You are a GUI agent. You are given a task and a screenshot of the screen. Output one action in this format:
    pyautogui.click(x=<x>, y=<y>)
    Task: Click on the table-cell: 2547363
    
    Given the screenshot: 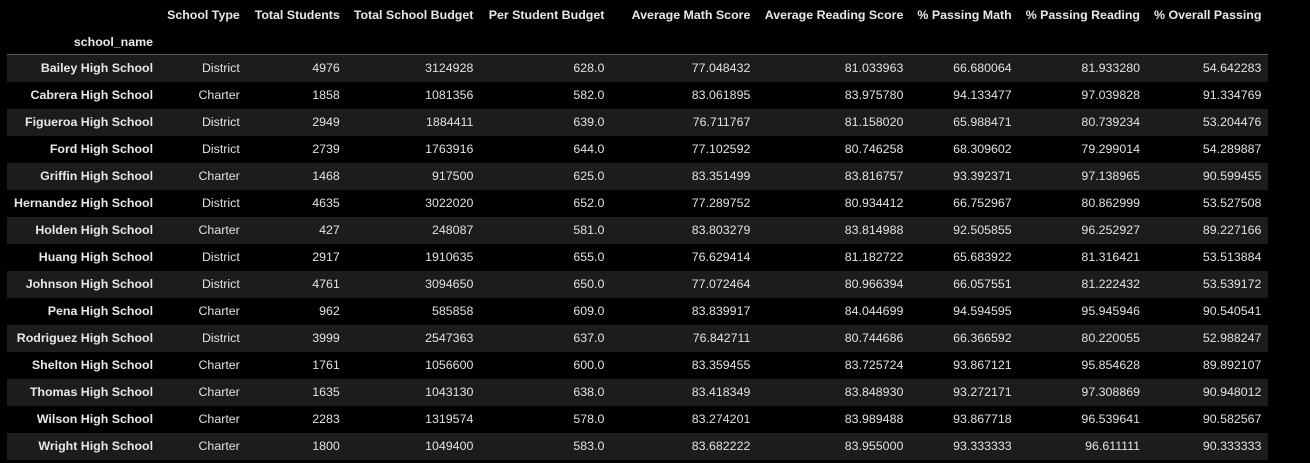 What is the action you would take?
    pyautogui.click(x=449, y=338)
    